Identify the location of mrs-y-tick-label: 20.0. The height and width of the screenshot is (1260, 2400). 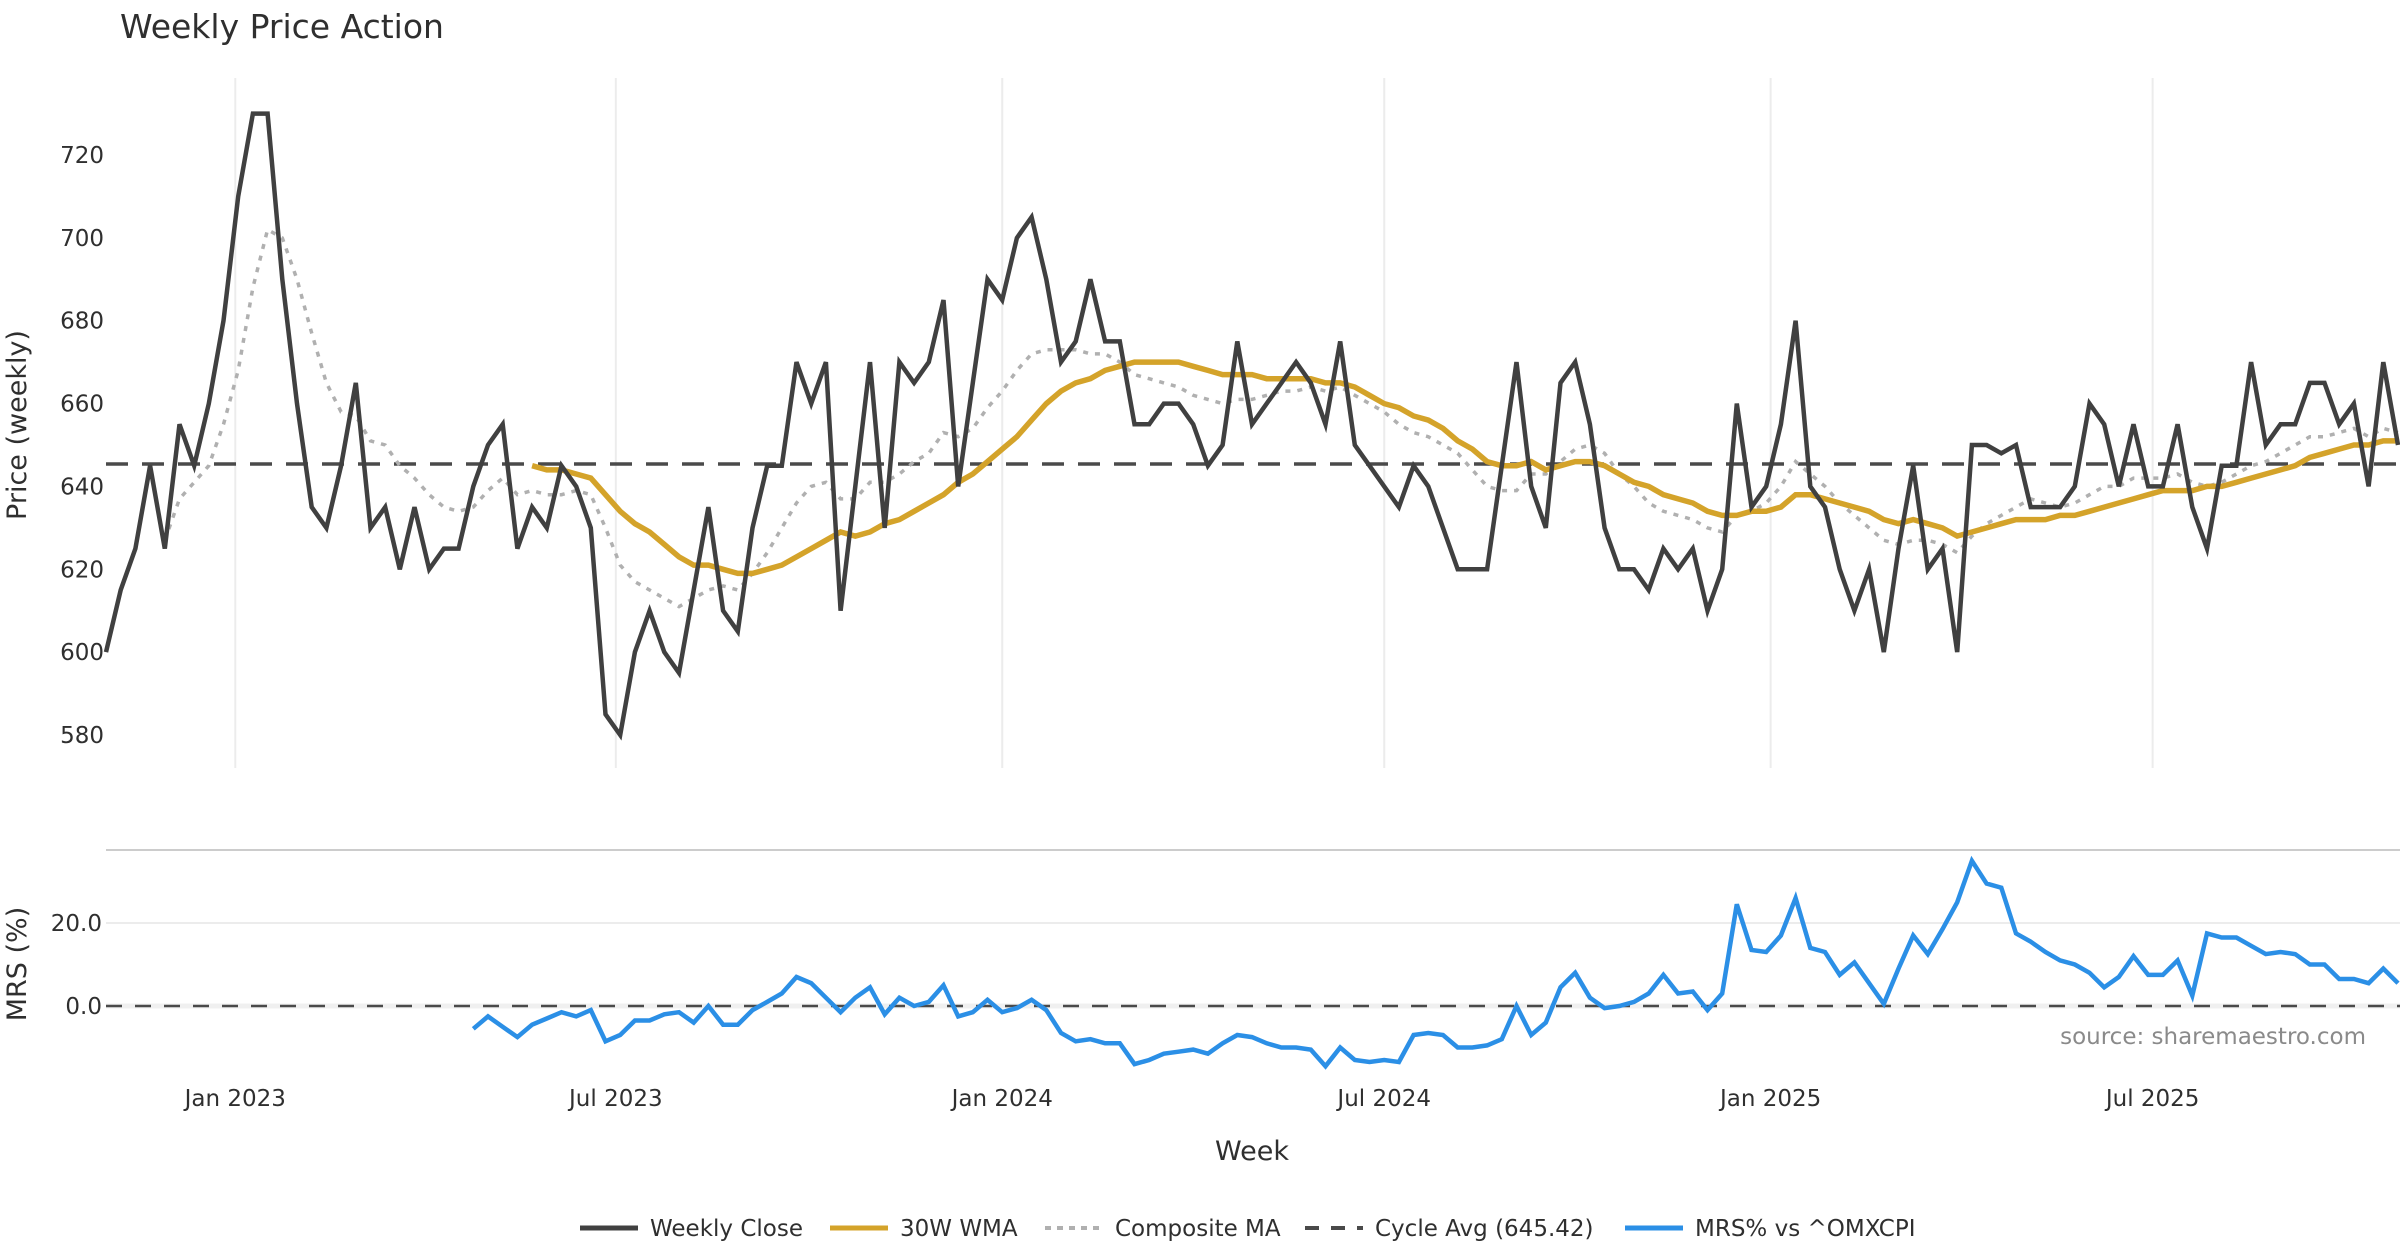
(76, 924).